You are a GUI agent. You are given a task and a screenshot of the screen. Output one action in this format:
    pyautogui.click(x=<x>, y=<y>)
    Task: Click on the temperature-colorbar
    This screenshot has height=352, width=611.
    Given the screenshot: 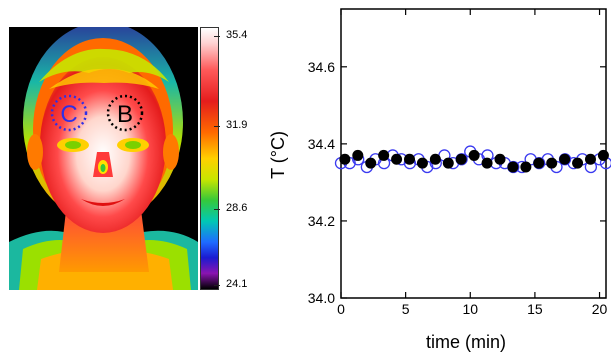 What is the action you would take?
    pyautogui.click(x=209, y=158)
    